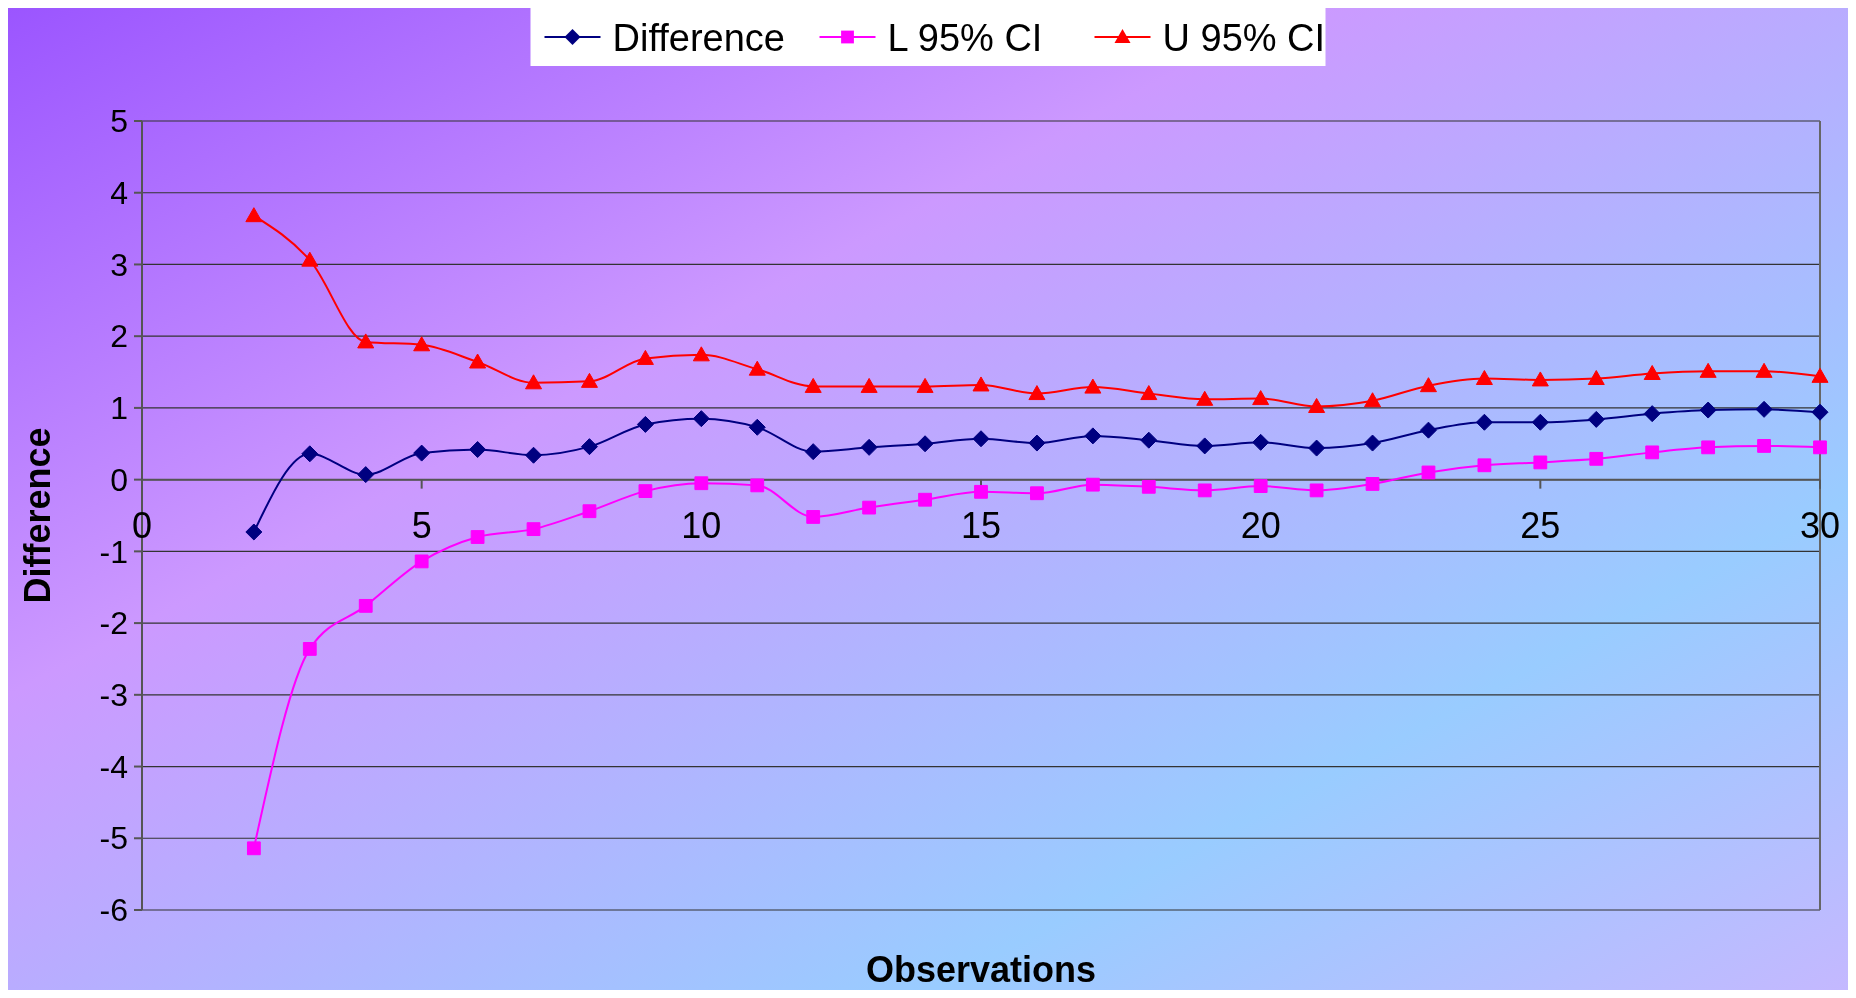 This screenshot has height=998, width=1856. I want to click on x-tick-label: 5, so click(421, 525).